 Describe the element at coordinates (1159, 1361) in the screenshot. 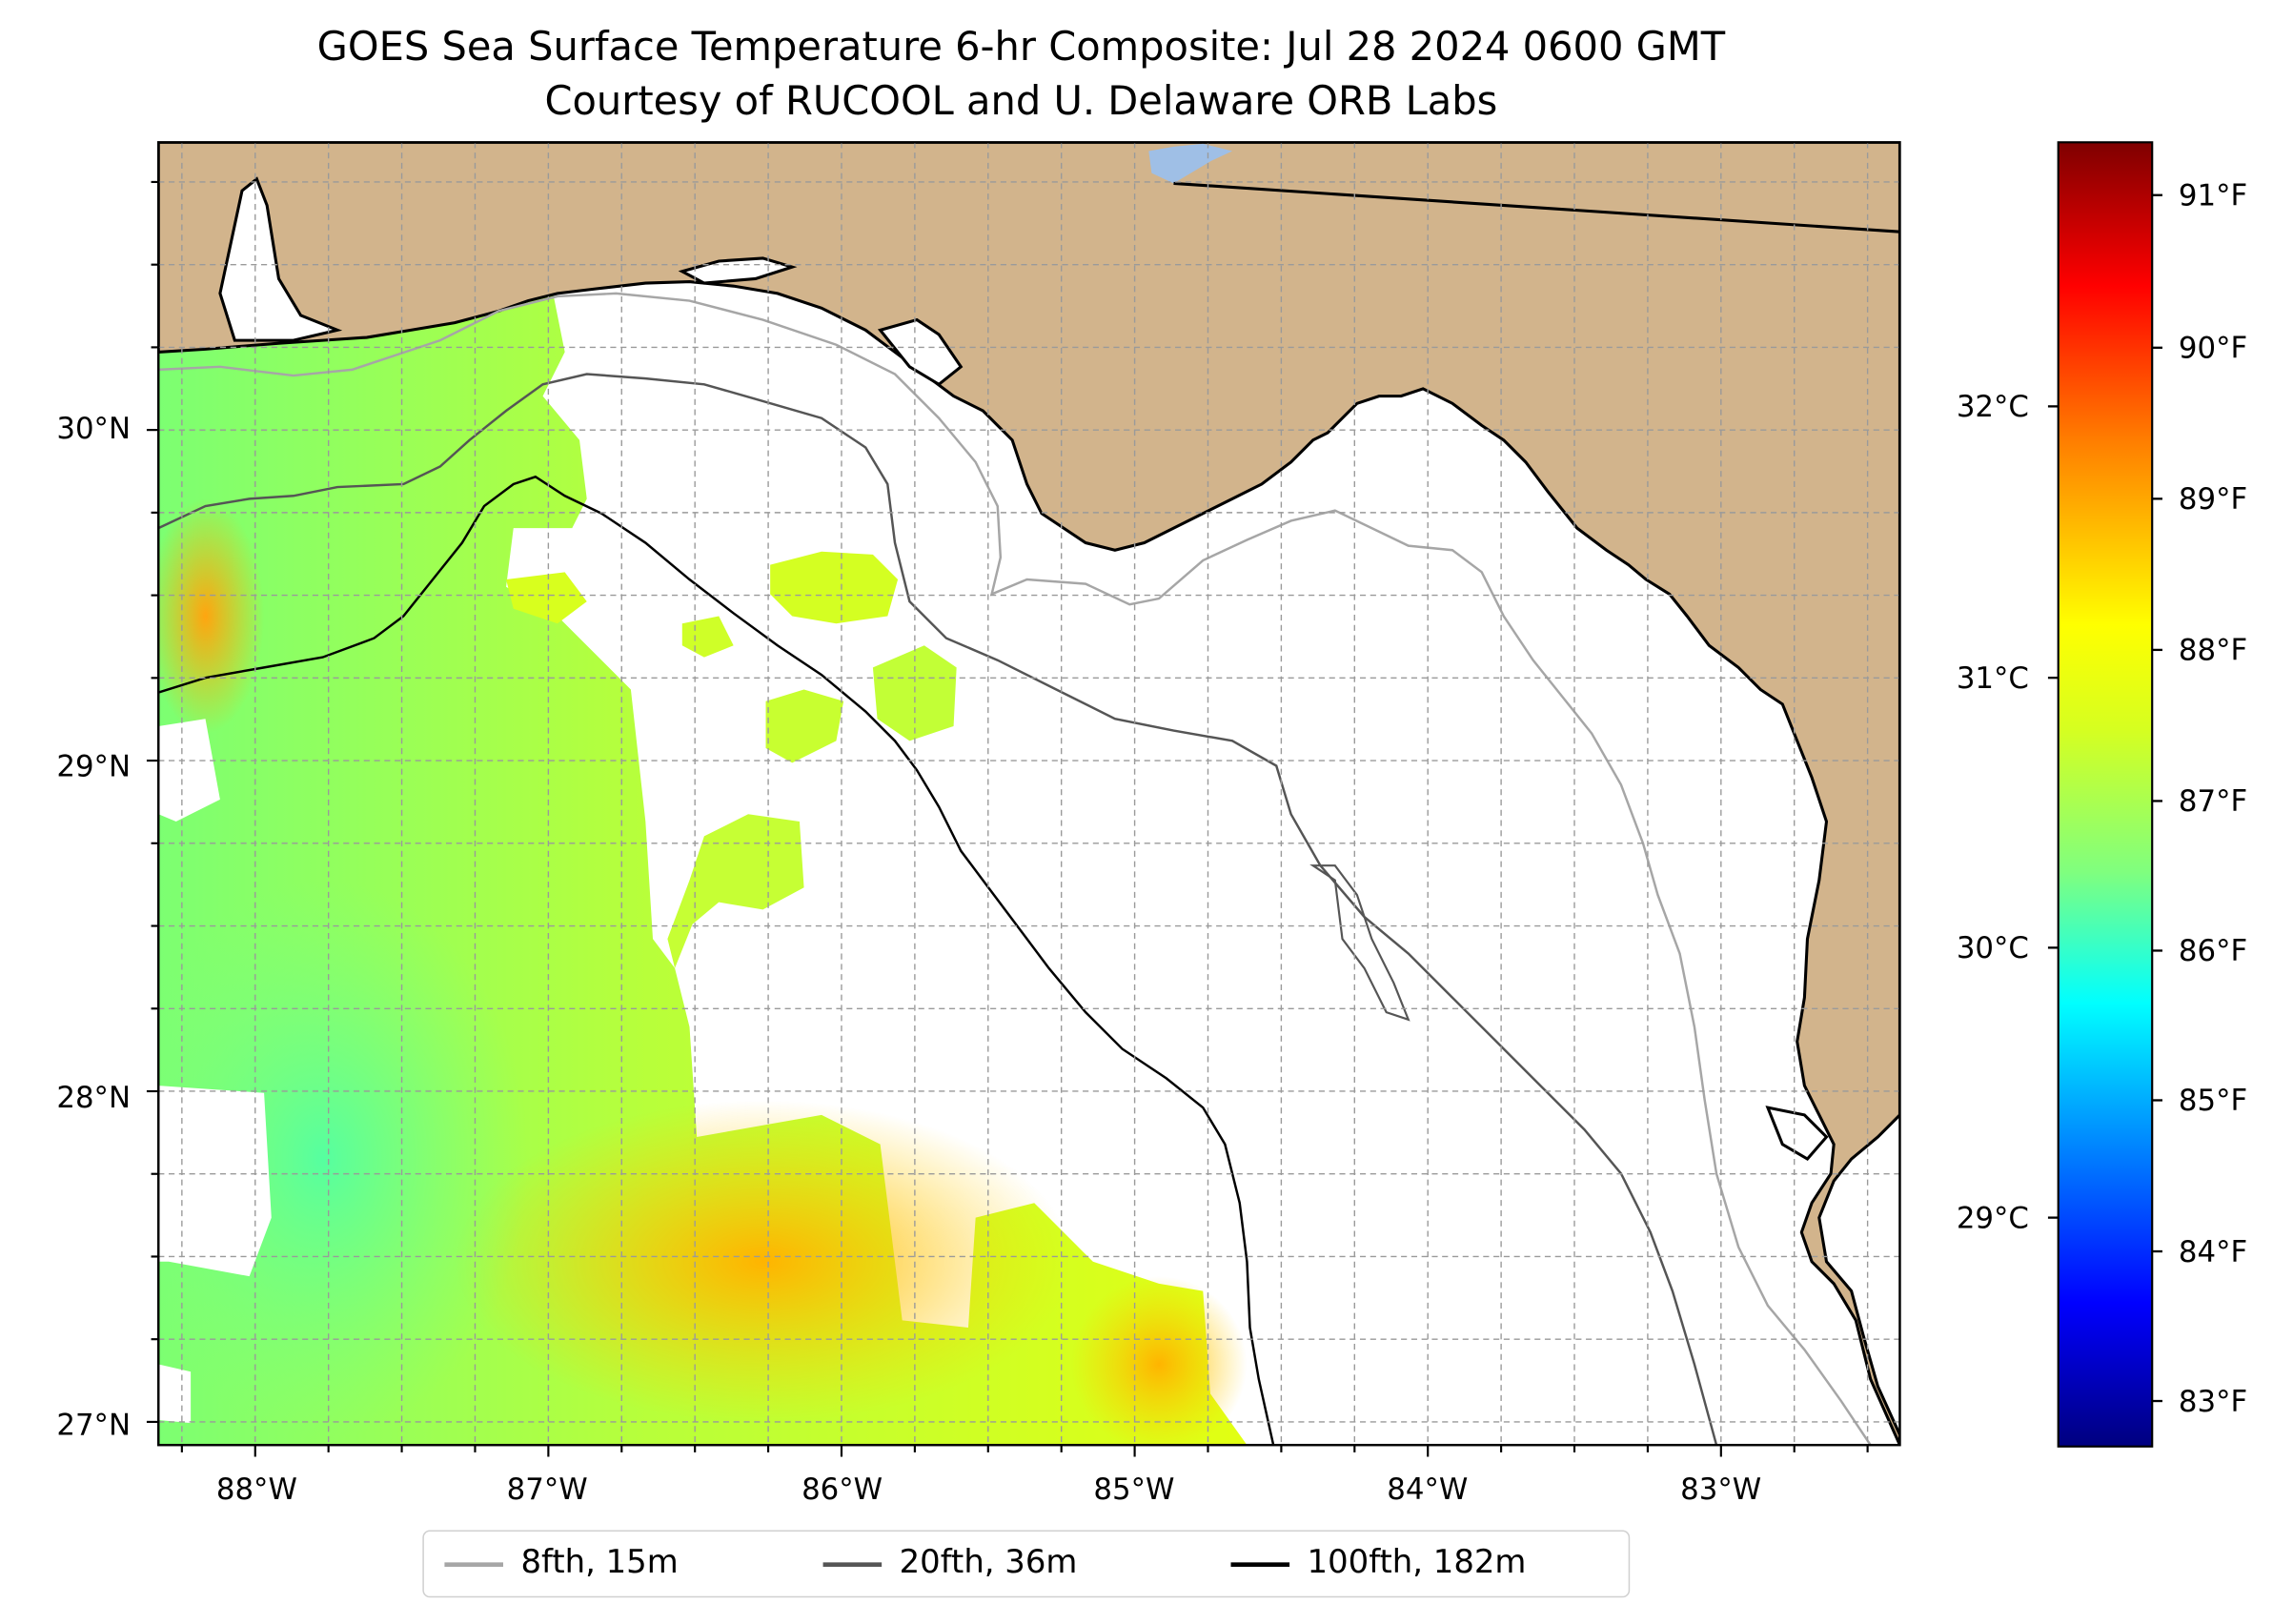

I see `sst-warm-patch` at that location.